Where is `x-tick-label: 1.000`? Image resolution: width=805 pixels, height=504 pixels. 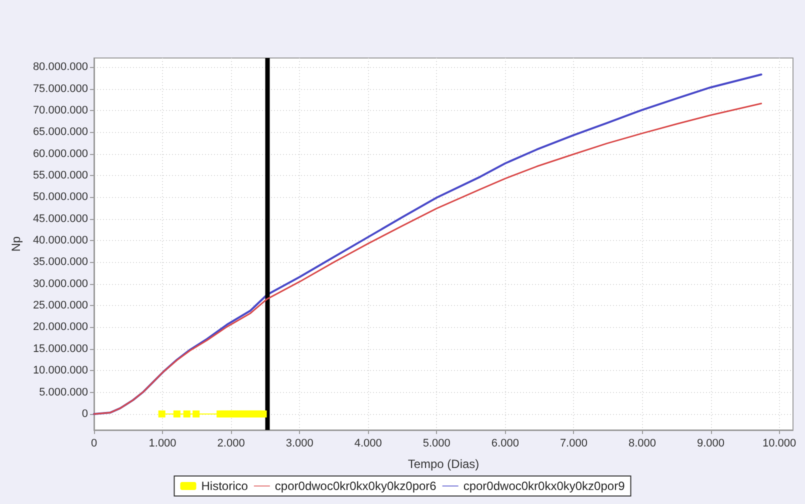
x-tick-label: 1.000 is located at coordinates (162, 444).